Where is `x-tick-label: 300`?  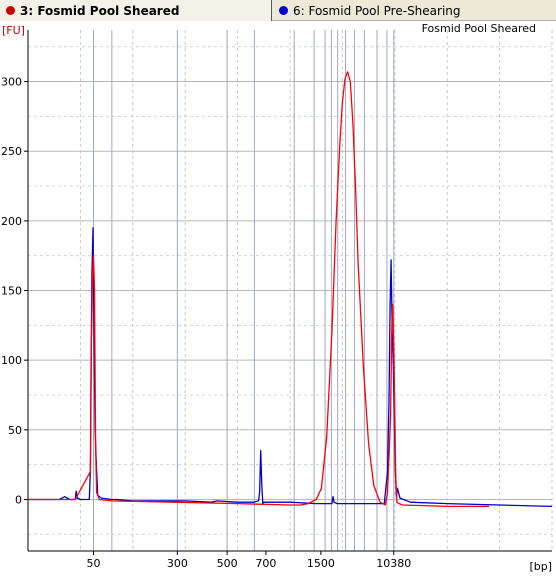
x-tick-label: 300 is located at coordinates (177, 563).